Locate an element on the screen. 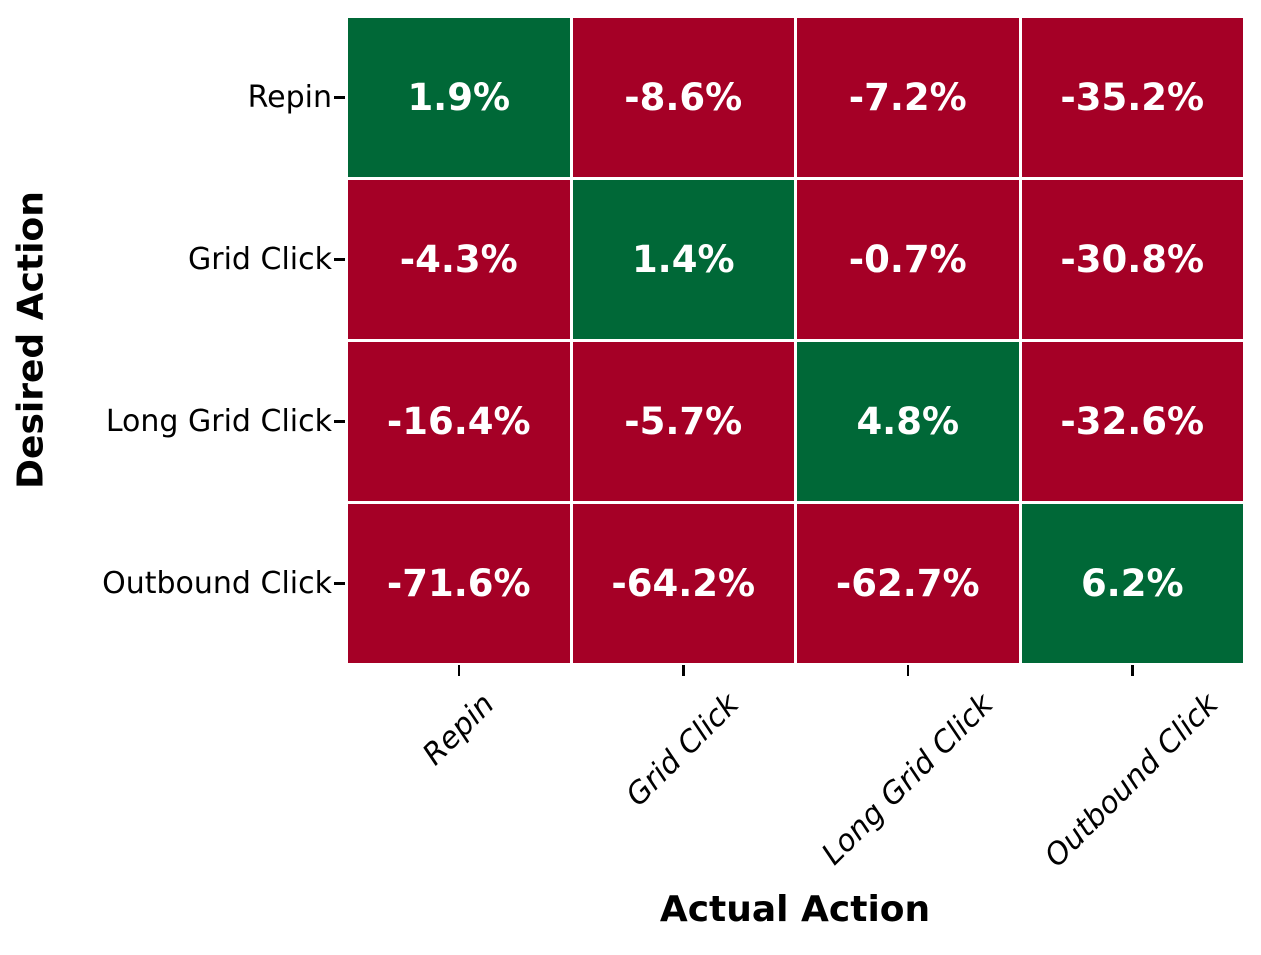 Image resolution: width=1261 pixels, height=955 pixels. cell-value: -64.2% is located at coordinates (683, 583).